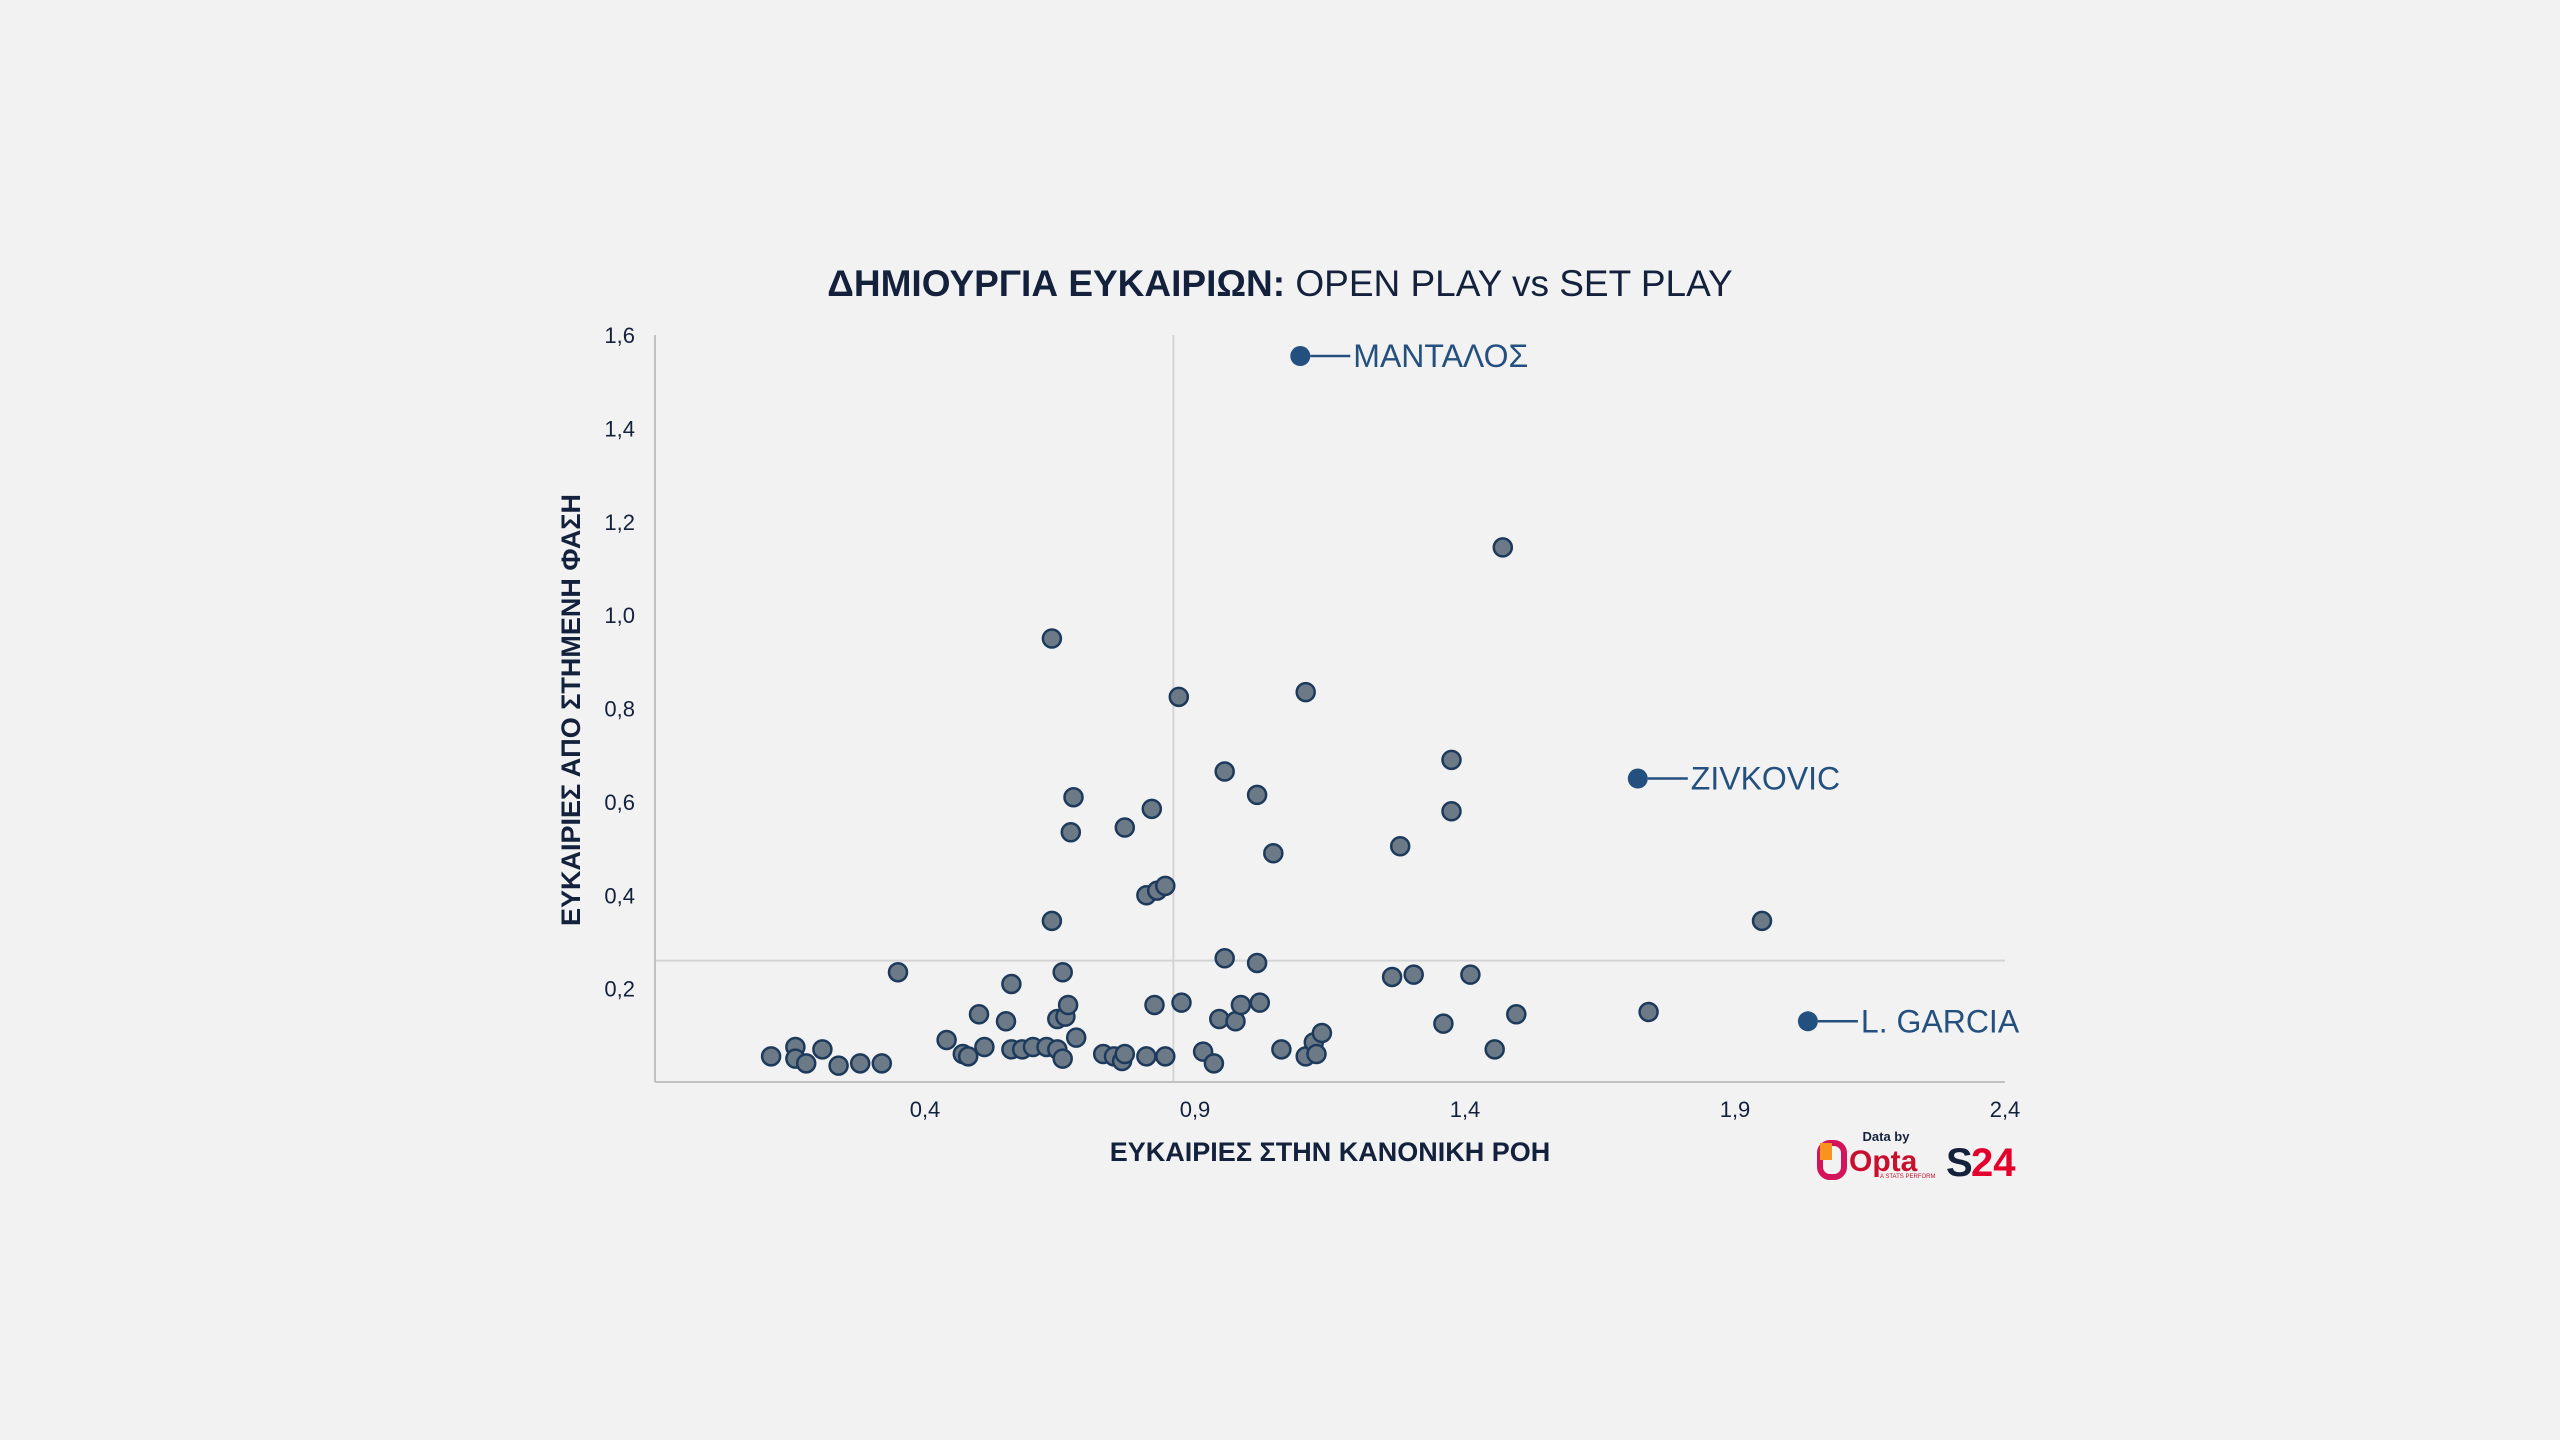 This screenshot has height=1440, width=2560. What do you see at coordinates (1440, 356) in the screenshot?
I see `highlight-label: ΜΑΝΤΑΛΟΣ` at bounding box center [1440, 356].